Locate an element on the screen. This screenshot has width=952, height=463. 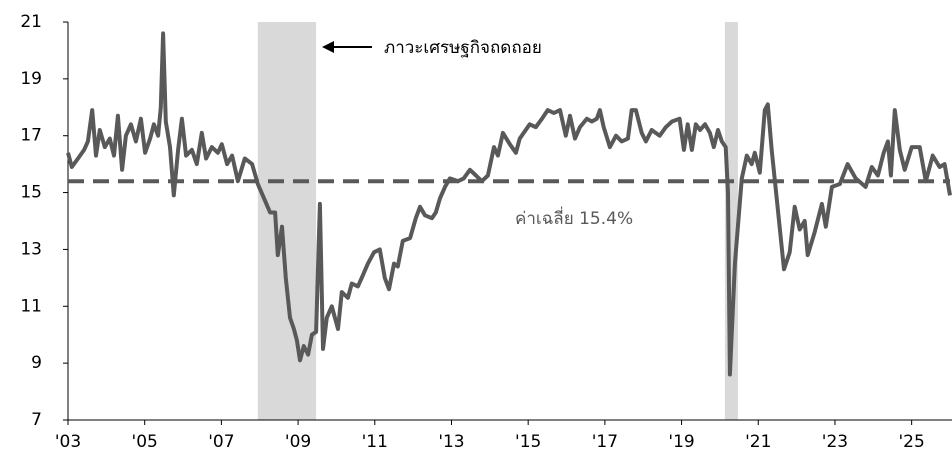
x-tick-label: '21 is located at coordinates (758, 442).